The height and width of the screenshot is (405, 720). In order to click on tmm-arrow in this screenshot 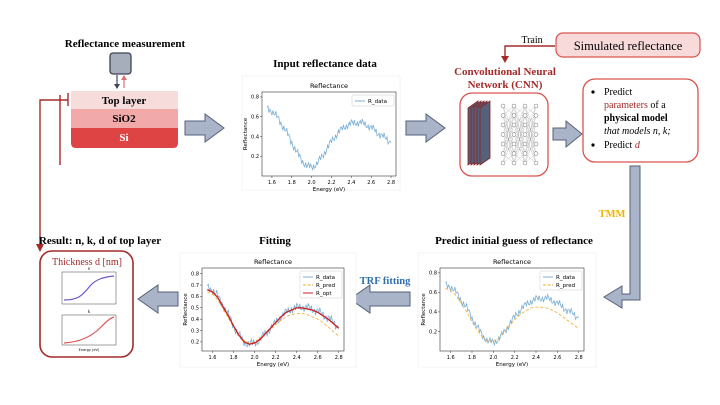, I will do `click(622, 237)`.